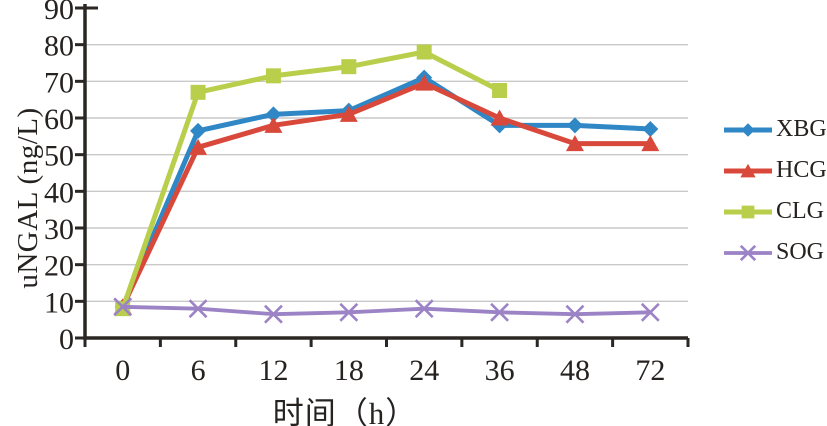 The width and height of the screenshot is (827, 426). I want to click on x-tick-label: 6, so click(198, 370).